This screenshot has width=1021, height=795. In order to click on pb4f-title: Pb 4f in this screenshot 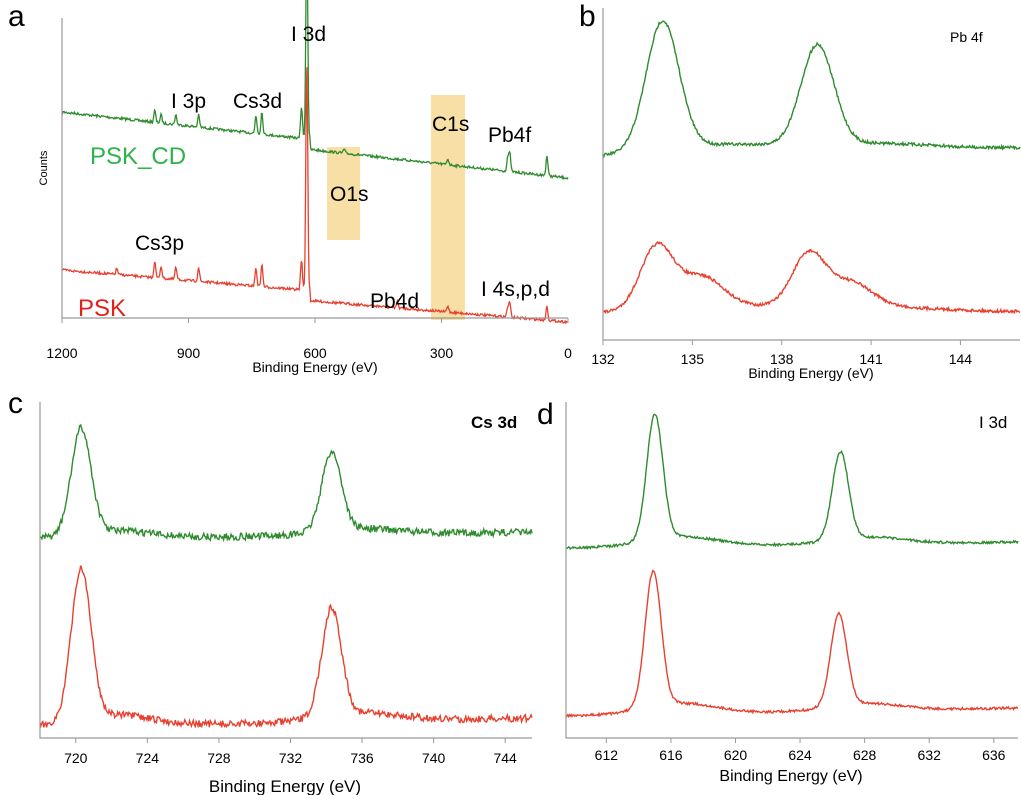, I will do `click(966, 37)`.